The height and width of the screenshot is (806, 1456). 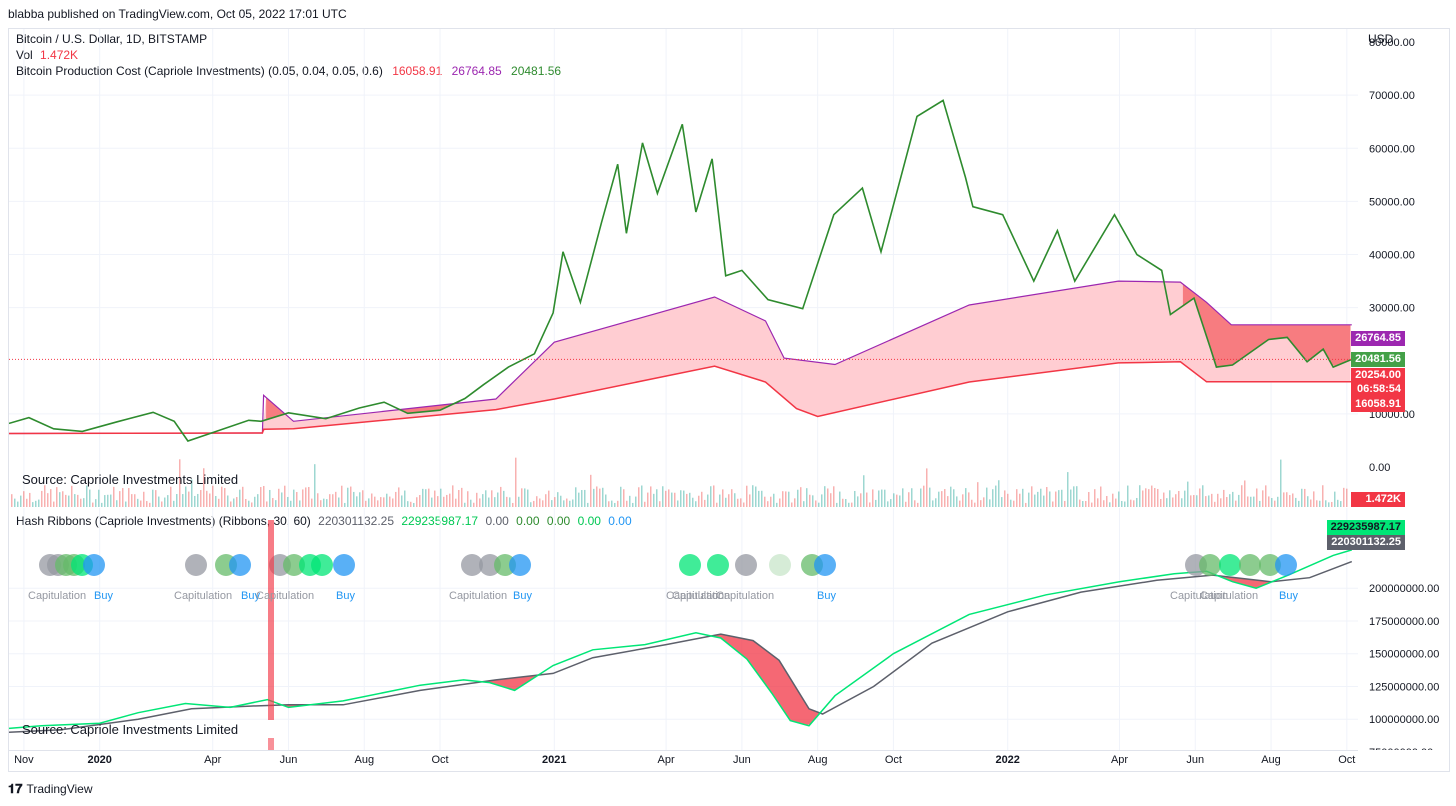 What do you see at coordinates (1392, 96) in the screenshot?
I see `price-tick-label: 70000.00` at bounding box center [1392, 96].